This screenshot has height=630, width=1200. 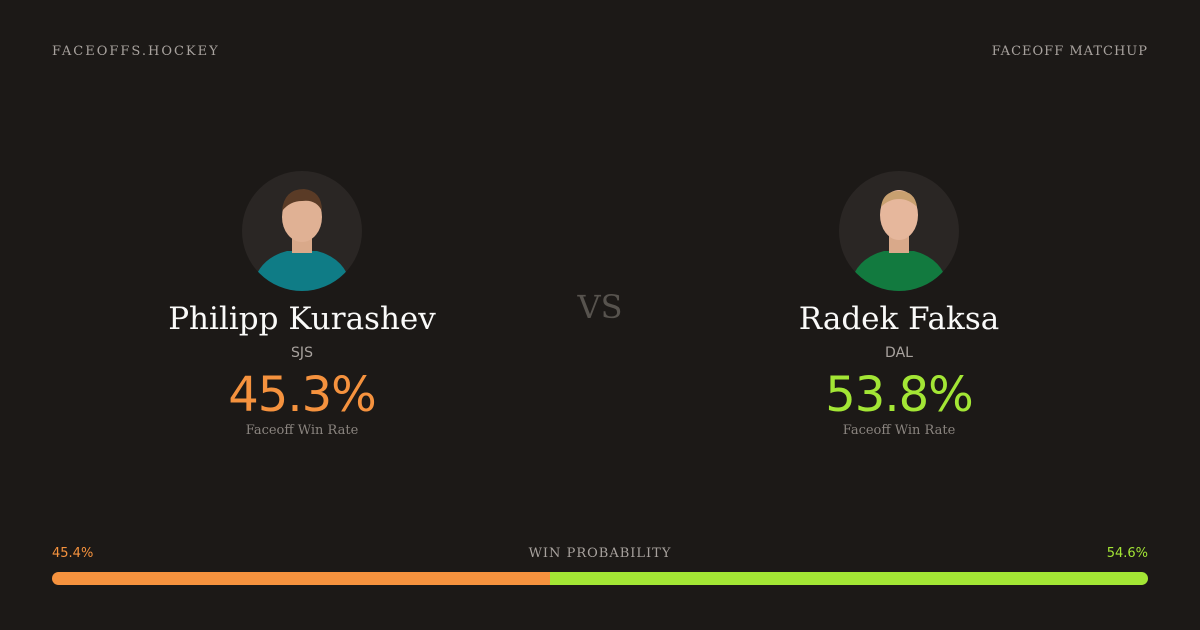 What do you see at coordinates (1069, 51) in the screenshot?
I see `page-label: FACEOFF MATCHUP` at bounding box center [1069, 51].